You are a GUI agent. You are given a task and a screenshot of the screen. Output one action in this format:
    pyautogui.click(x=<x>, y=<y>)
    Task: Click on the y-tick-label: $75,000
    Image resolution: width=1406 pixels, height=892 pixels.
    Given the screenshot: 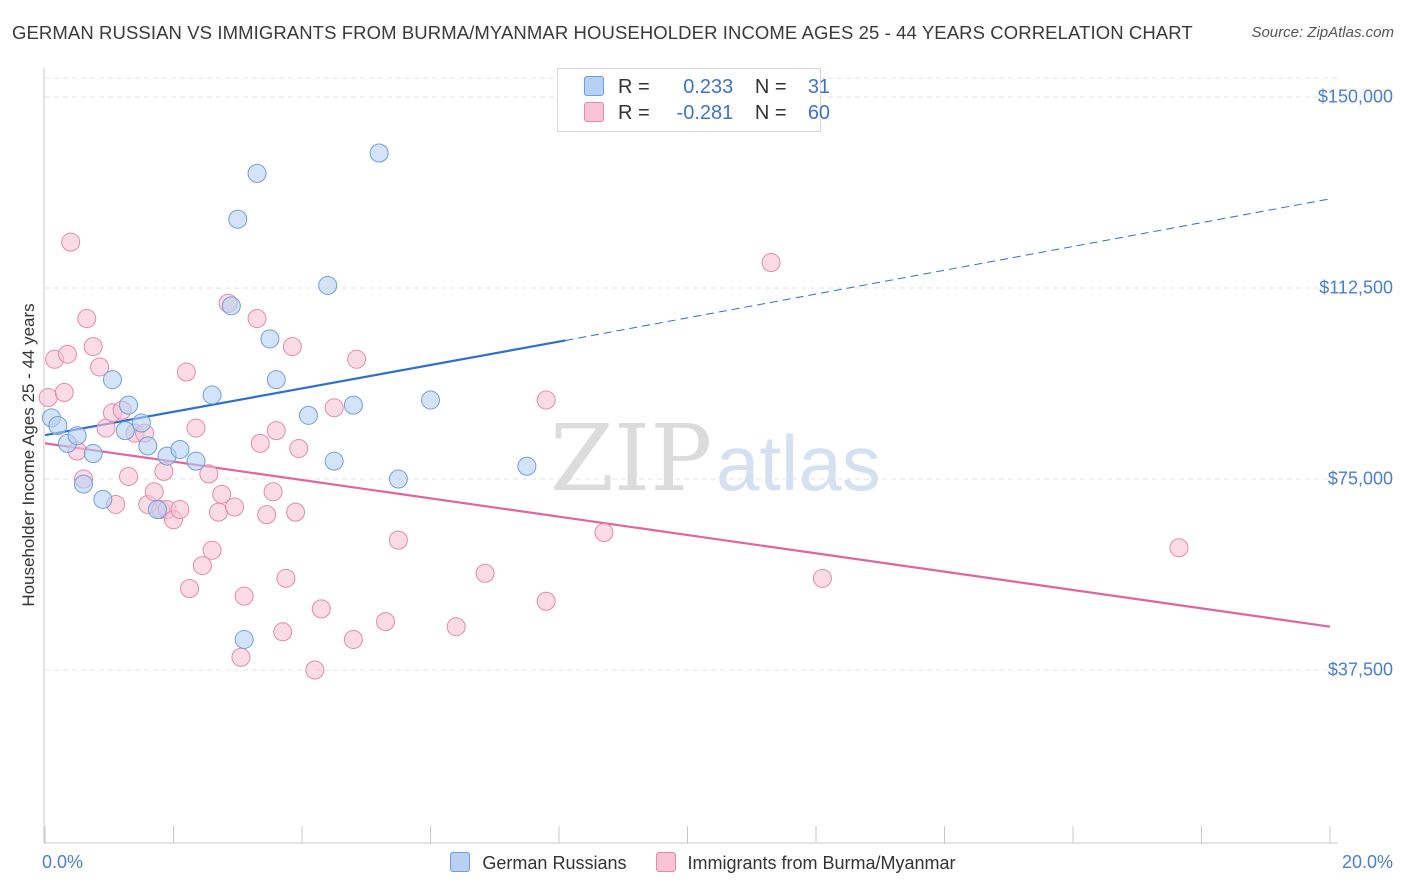 What is the action you would take?
    pyautogui.click(x=1360, y=478)
    